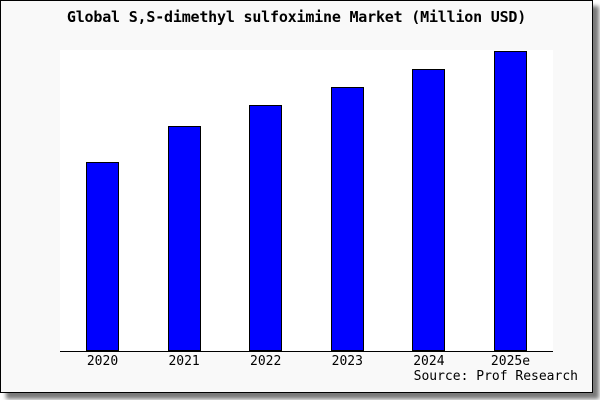  What do you see at coordinates (495, 376) in the screenshot?
I see `source-credit: Source: Prof Research` at bounding box center [495, 376].